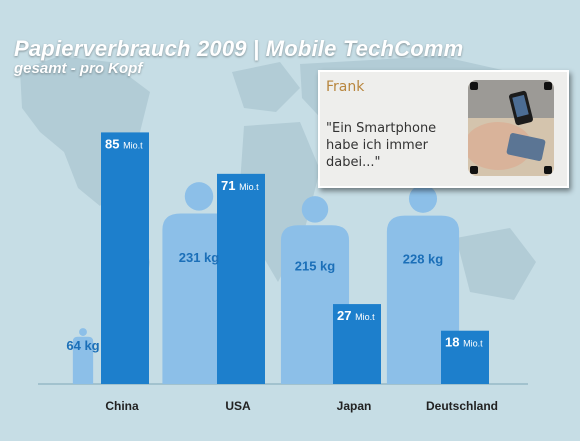 The image size is (580, 441). I want to click on person-head-japan, so click(315, 209).